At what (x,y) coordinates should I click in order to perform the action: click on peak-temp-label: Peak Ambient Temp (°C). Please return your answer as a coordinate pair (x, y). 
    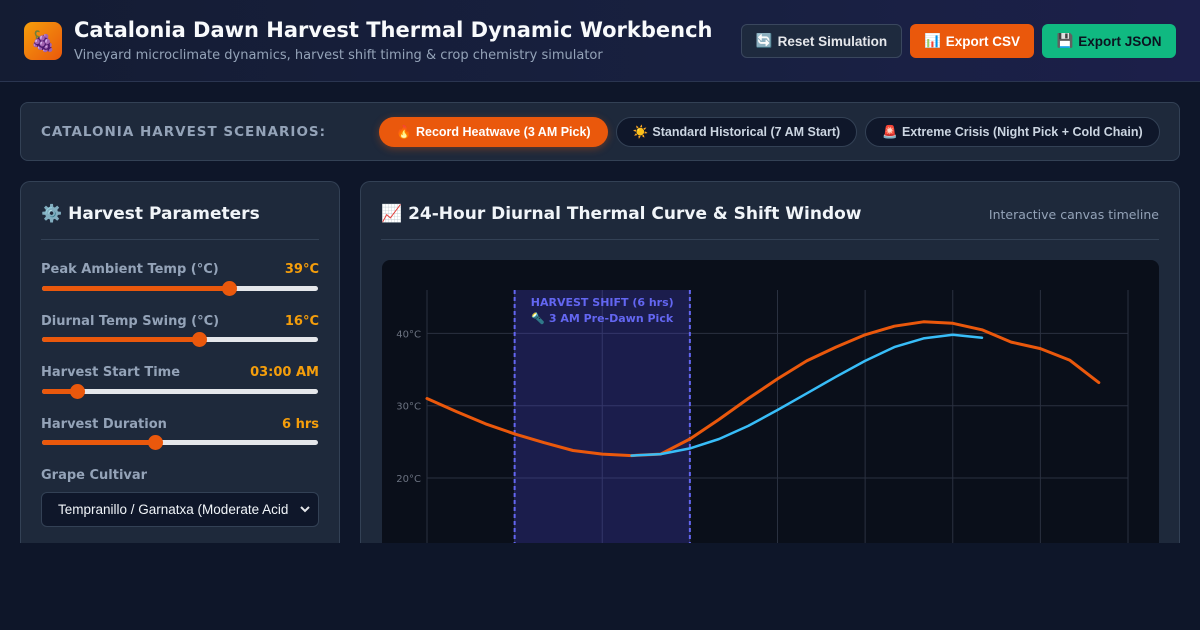
    Looking at the image, I should click on (130, 269).